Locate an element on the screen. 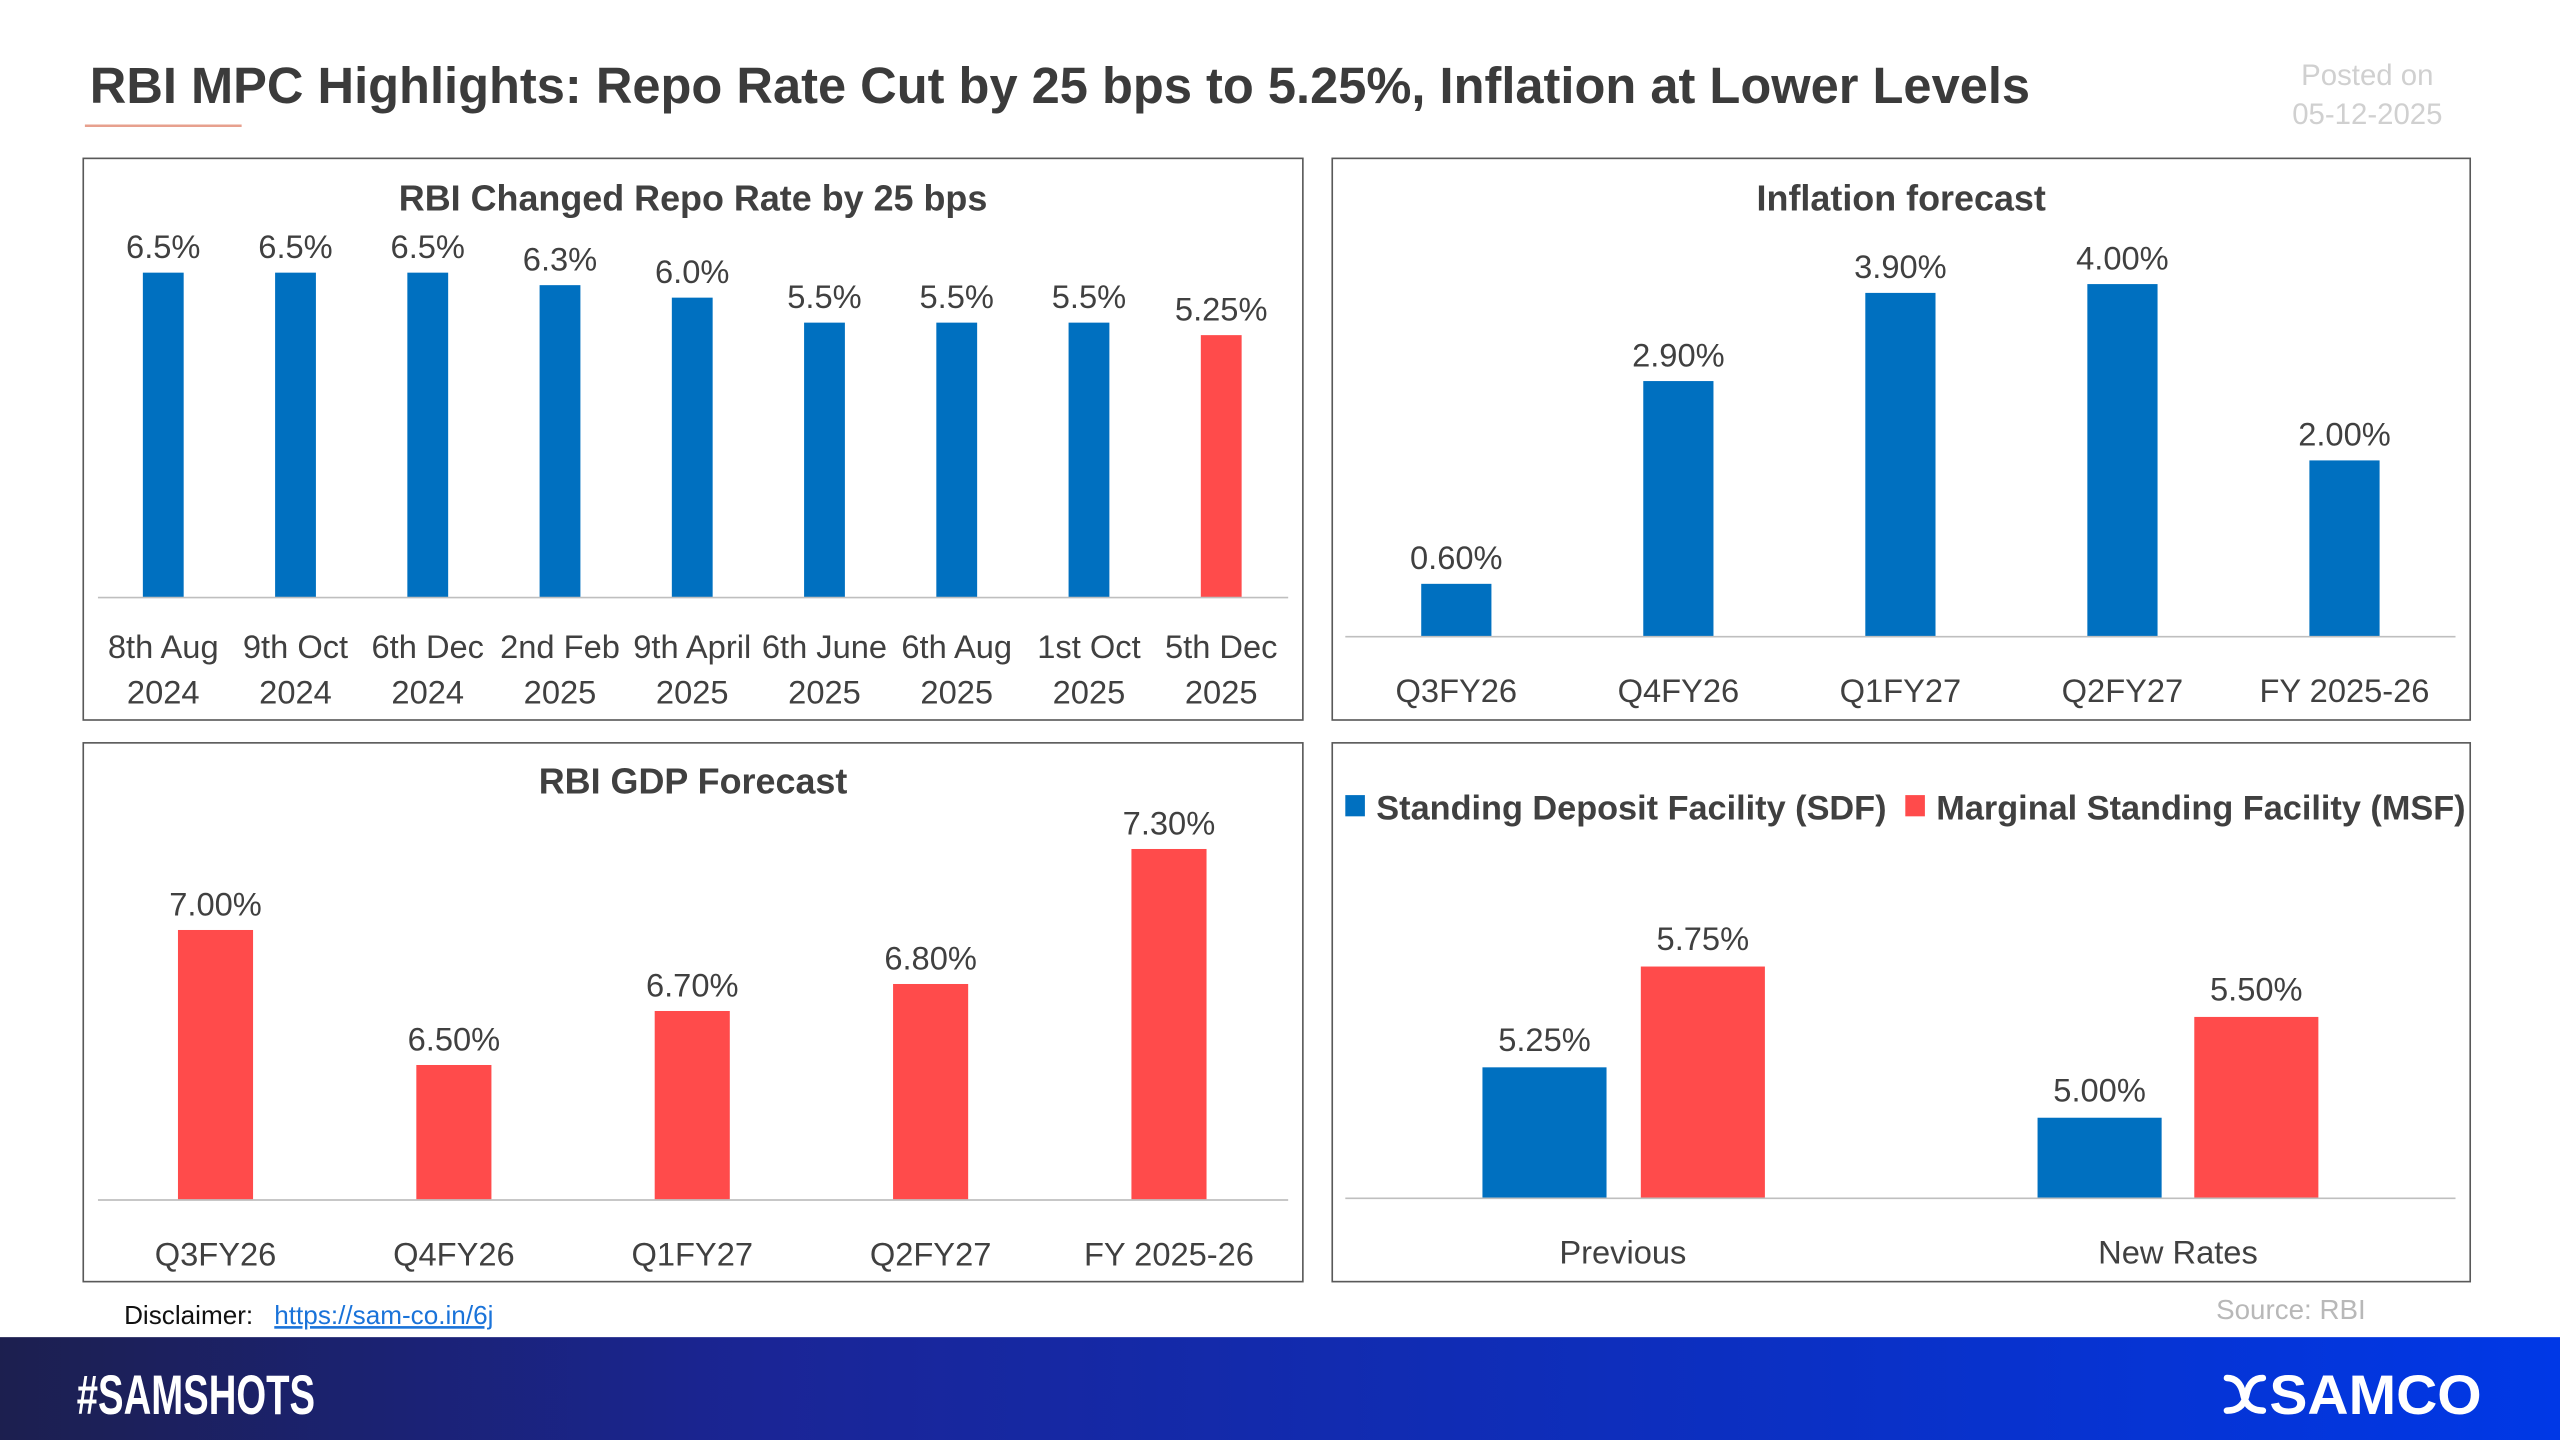  x-tick-label: 1st Oct is located at coordinates (1088, 646).